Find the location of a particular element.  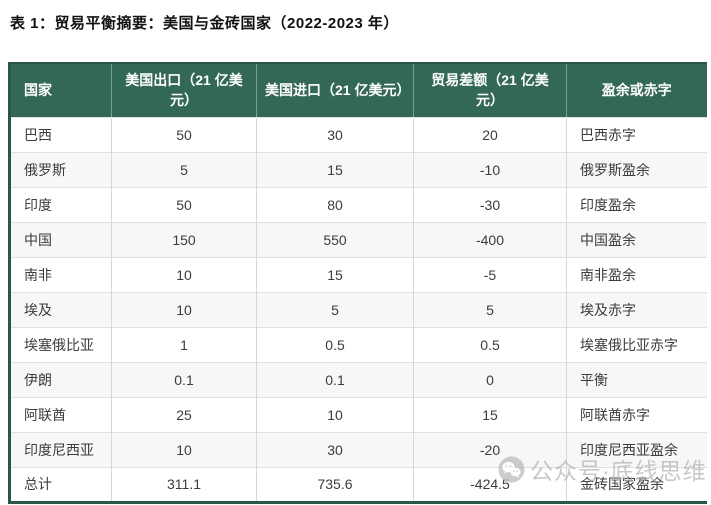

cell-balance: 5 is located at coordinates (490, 309).